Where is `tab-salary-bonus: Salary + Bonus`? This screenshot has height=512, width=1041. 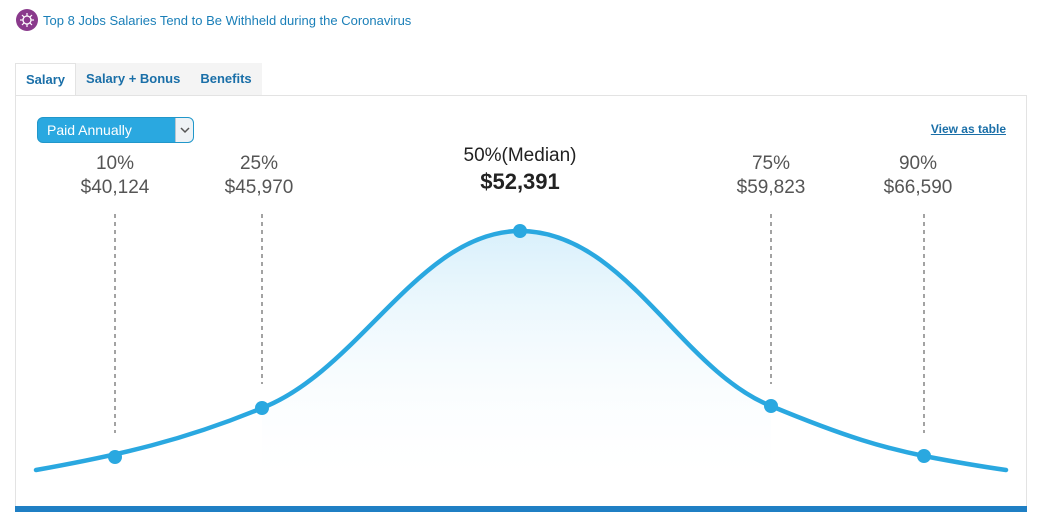 tab-salary-bonus: Salary + Bonus is located at coordinates (133, 79).